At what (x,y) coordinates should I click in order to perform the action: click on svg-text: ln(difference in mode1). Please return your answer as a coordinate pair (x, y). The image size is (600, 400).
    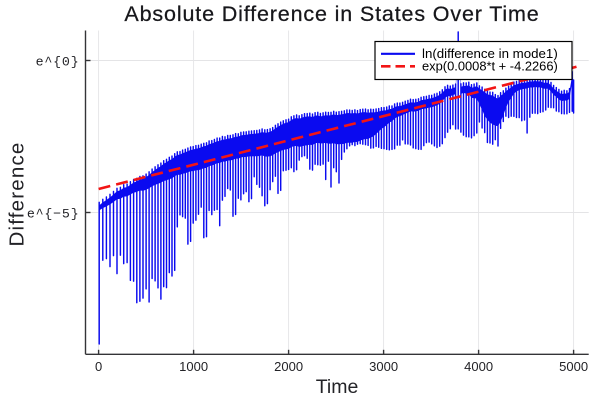
    Looking at the image, I should click on (490, 53).